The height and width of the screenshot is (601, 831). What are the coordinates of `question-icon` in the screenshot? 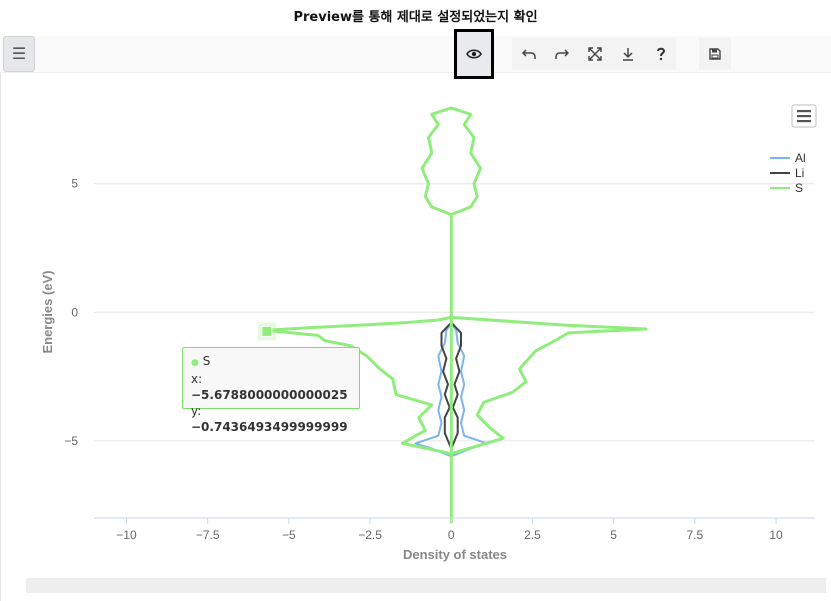 It's located at (661, 54).